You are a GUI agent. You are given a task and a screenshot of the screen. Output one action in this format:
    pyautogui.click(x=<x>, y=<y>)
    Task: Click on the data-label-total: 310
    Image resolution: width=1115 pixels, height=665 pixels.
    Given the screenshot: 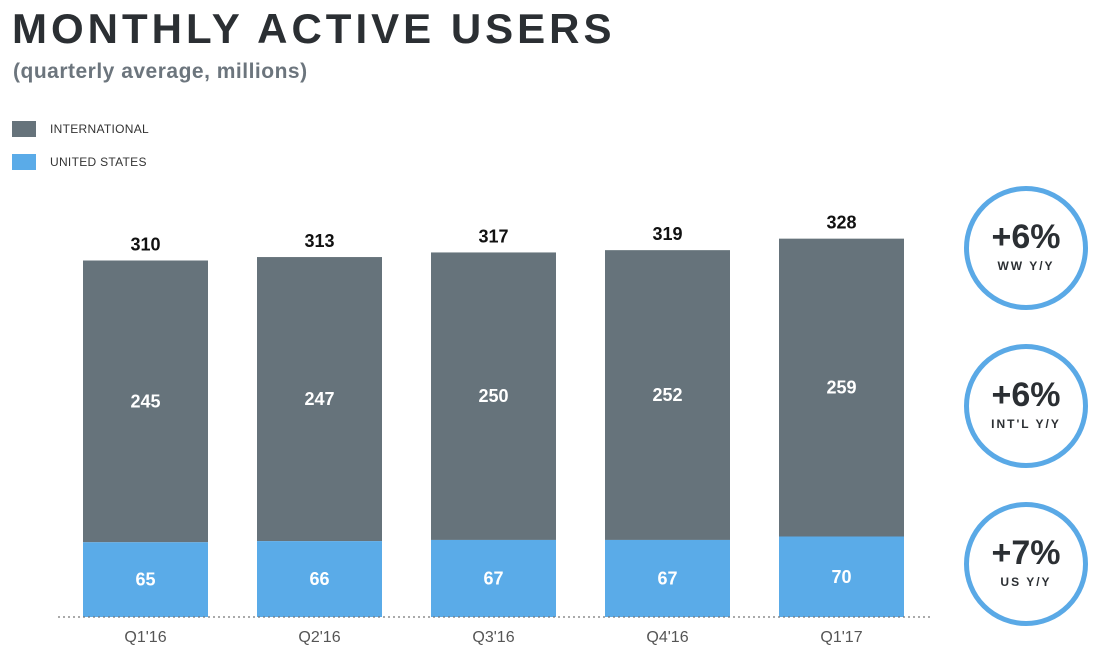 What is the action you would take?
    pyautogui.click(x=145, y=245)
    